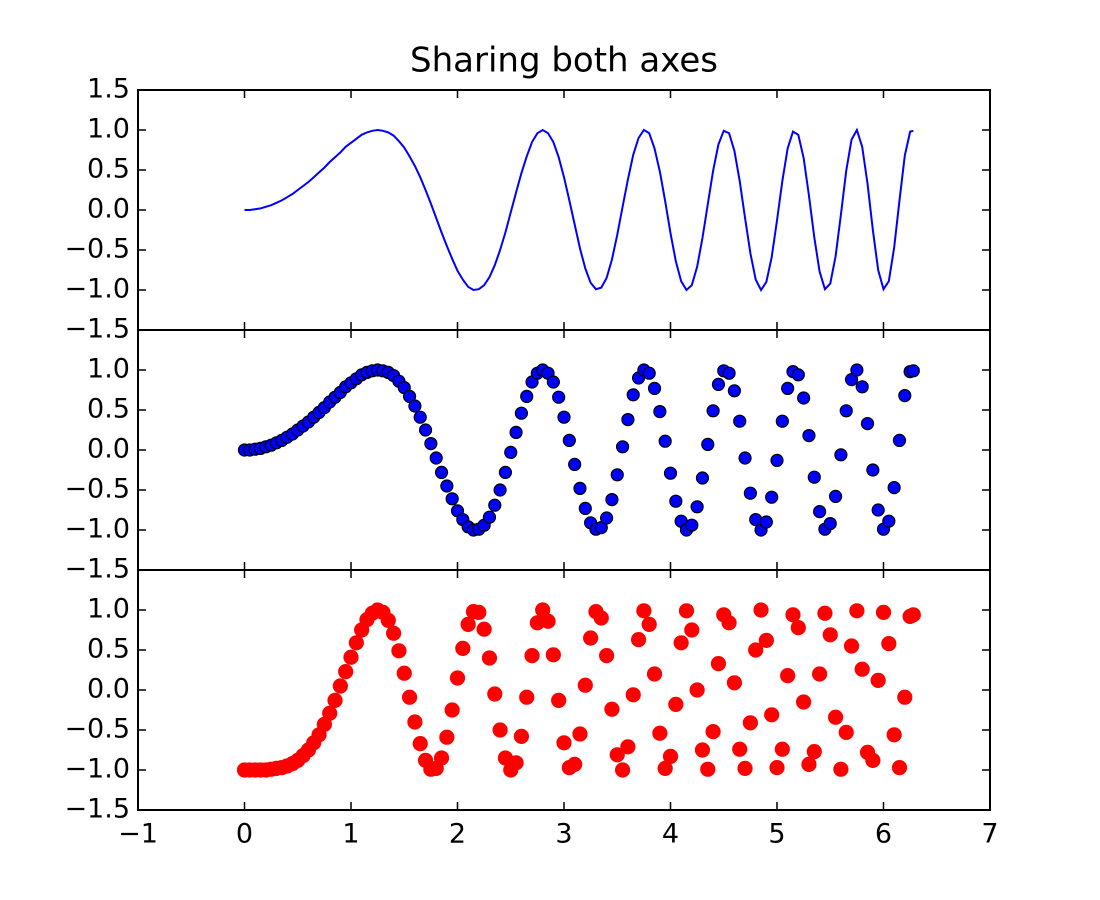  What do you see at coordinates (108, 369) in the screenshot?
I see `y-tick-label: 1.0` at bounding box center [108, 369].